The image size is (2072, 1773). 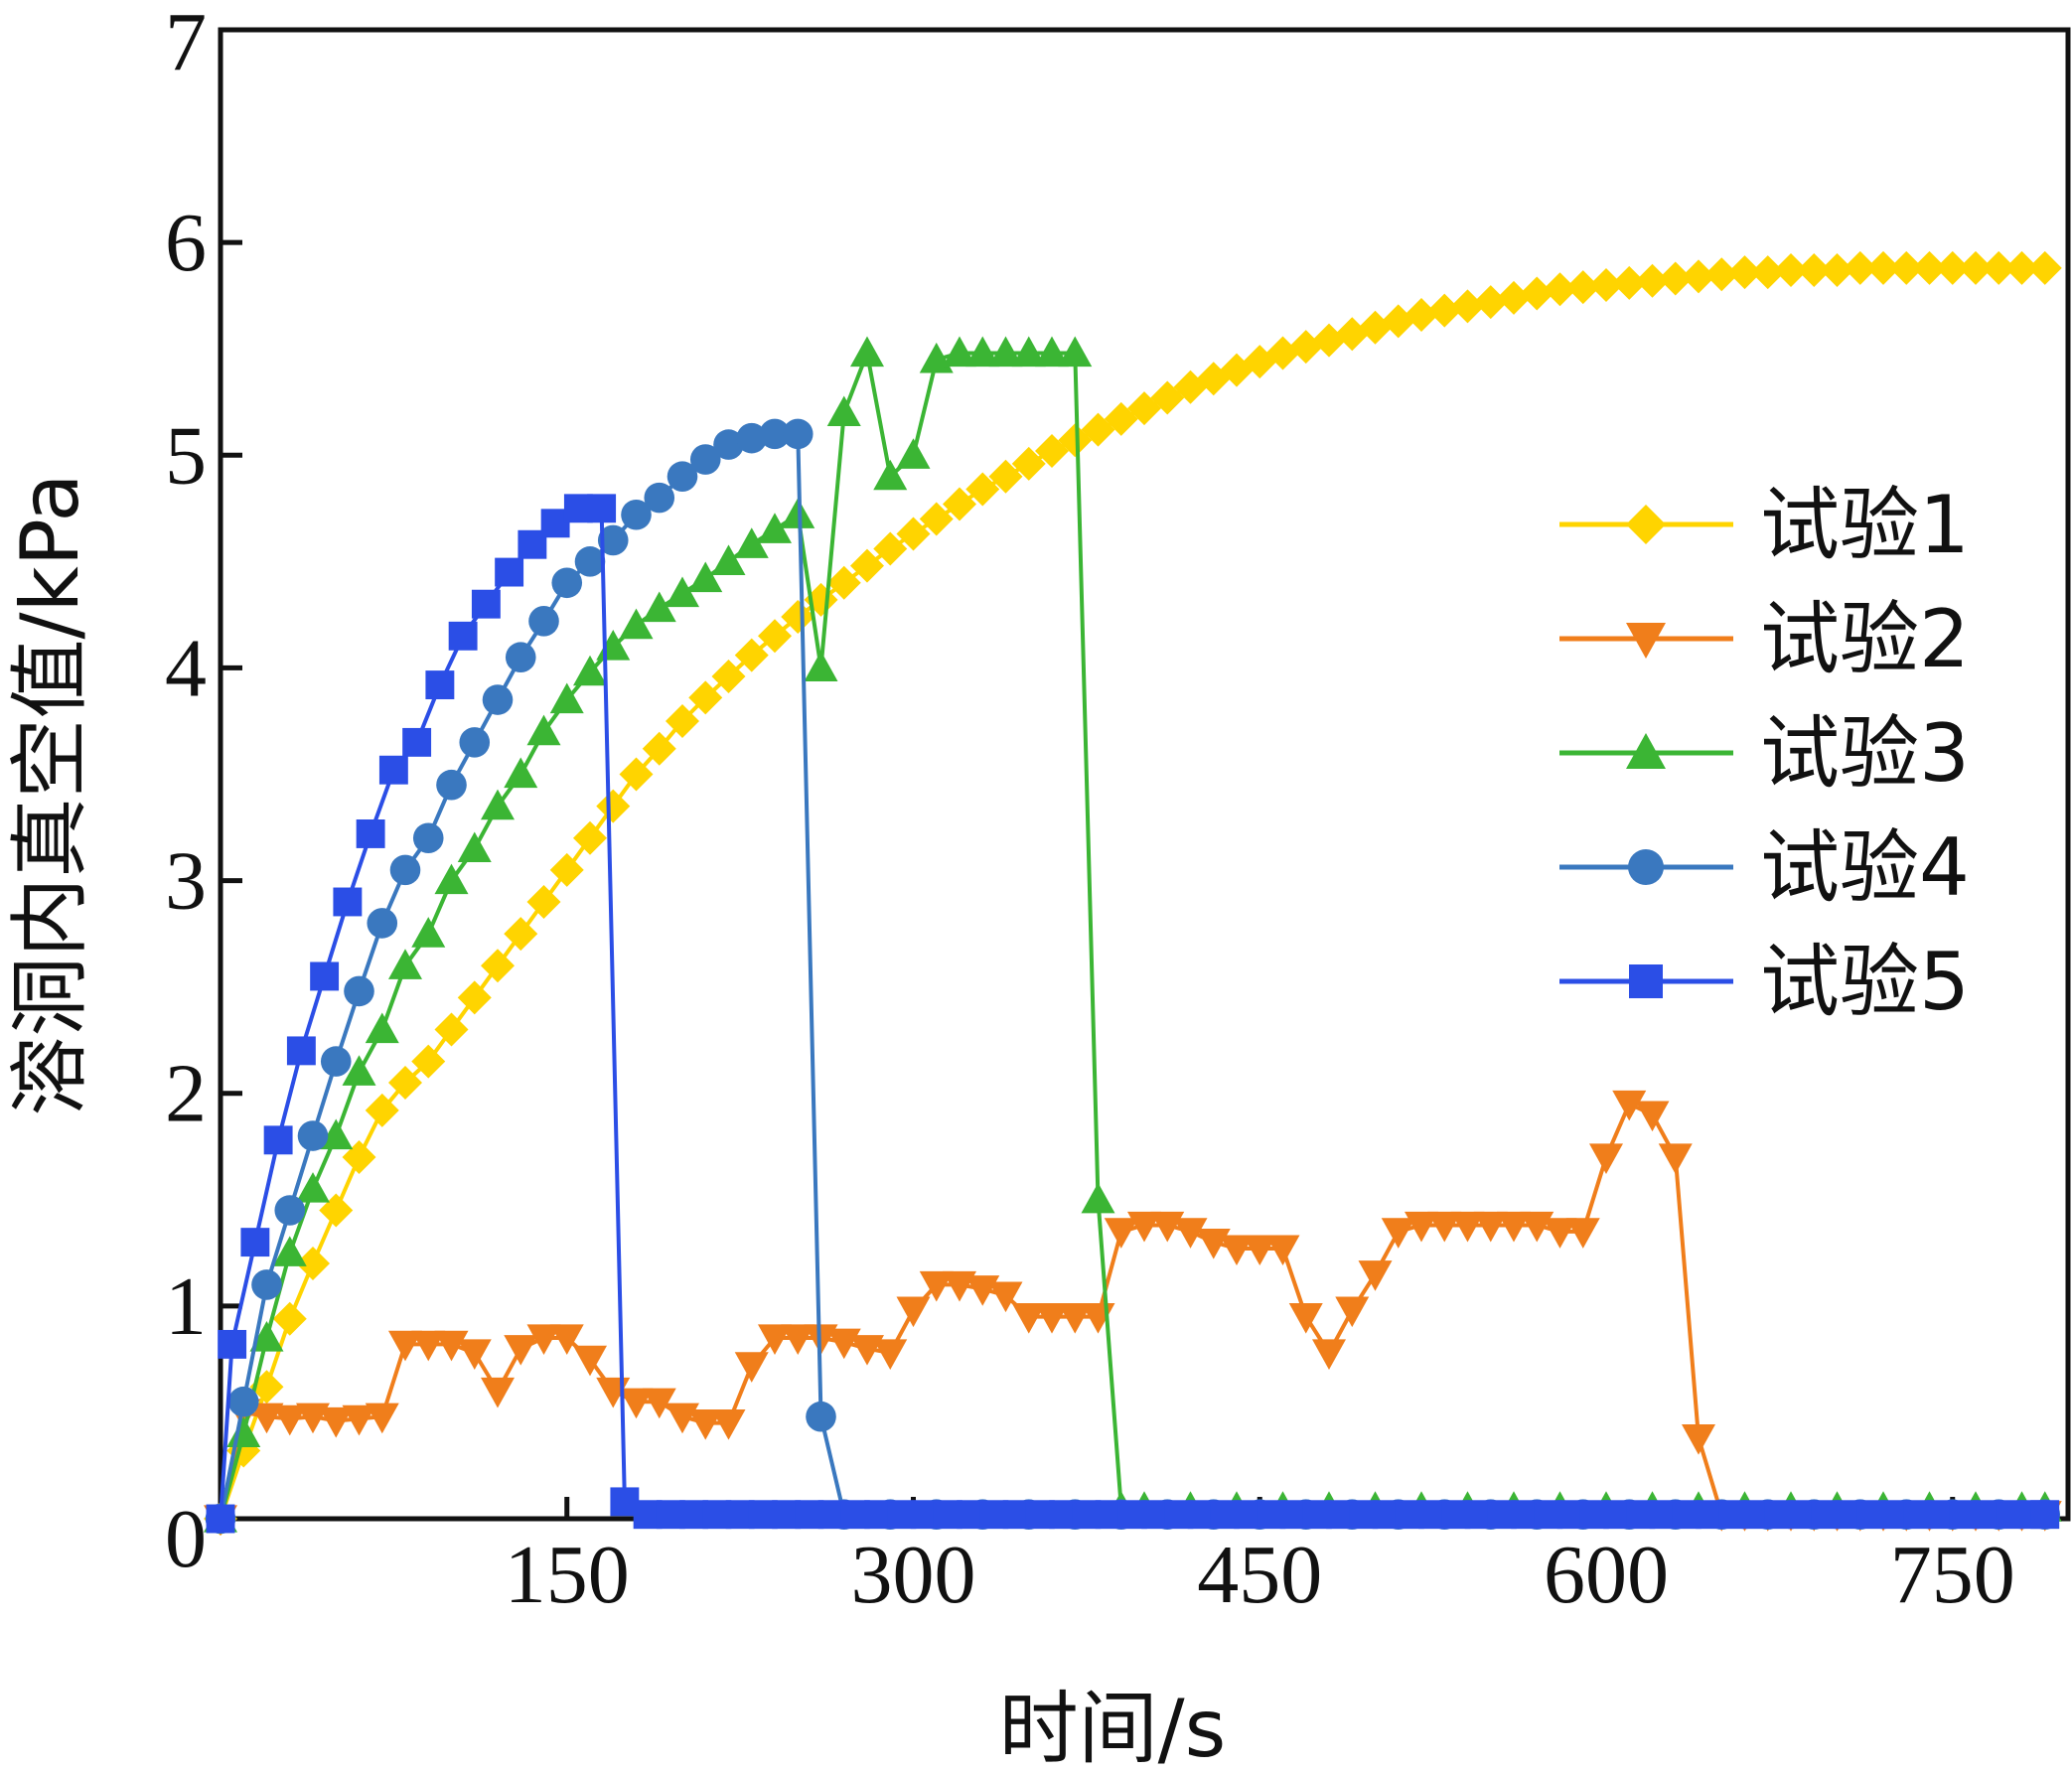 I want to click on y-tick-label: 4, so click(x=186, y=668).